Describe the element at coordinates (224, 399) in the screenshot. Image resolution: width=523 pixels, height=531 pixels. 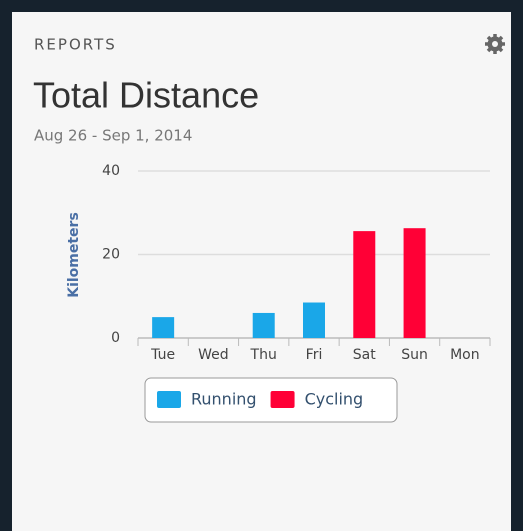
I see `legend-label: Running` at that location.